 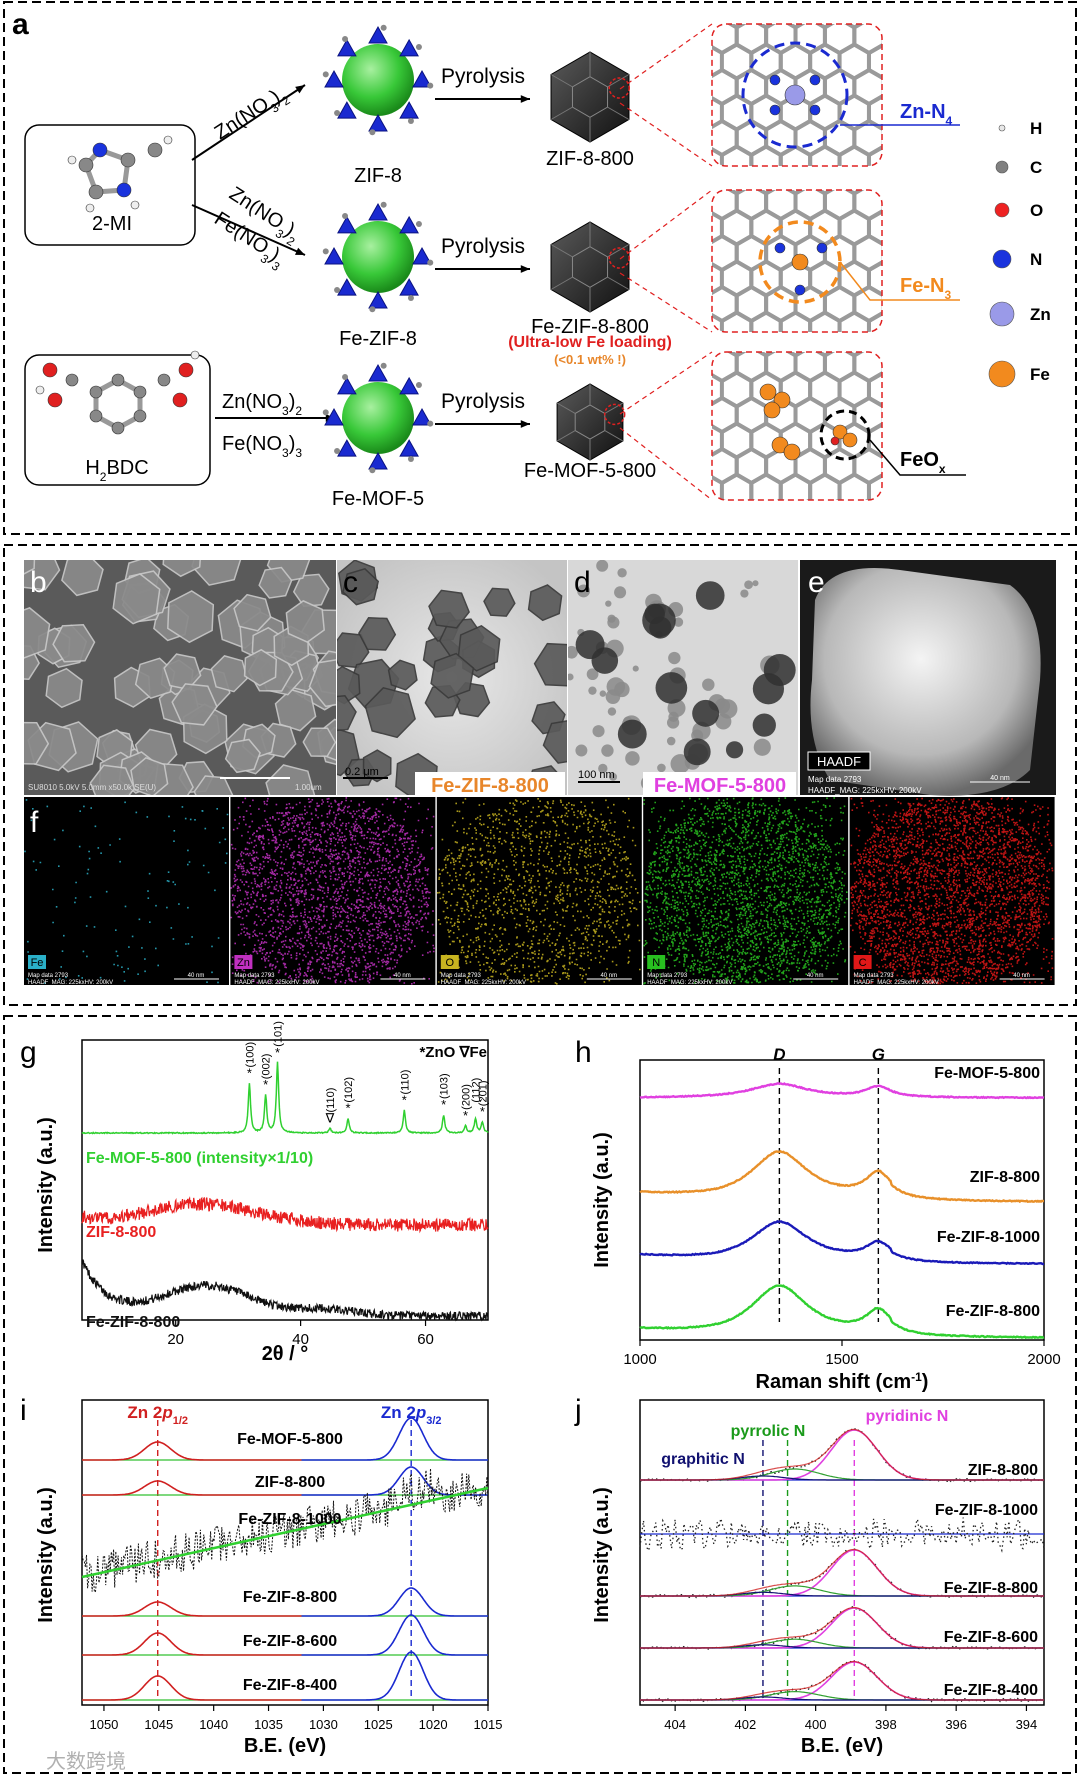 What do you see at coordinates (483, 76) in the screenshot?
I see `pyrolysis-label: Pyrolysis` at bounding box center [483, 76].